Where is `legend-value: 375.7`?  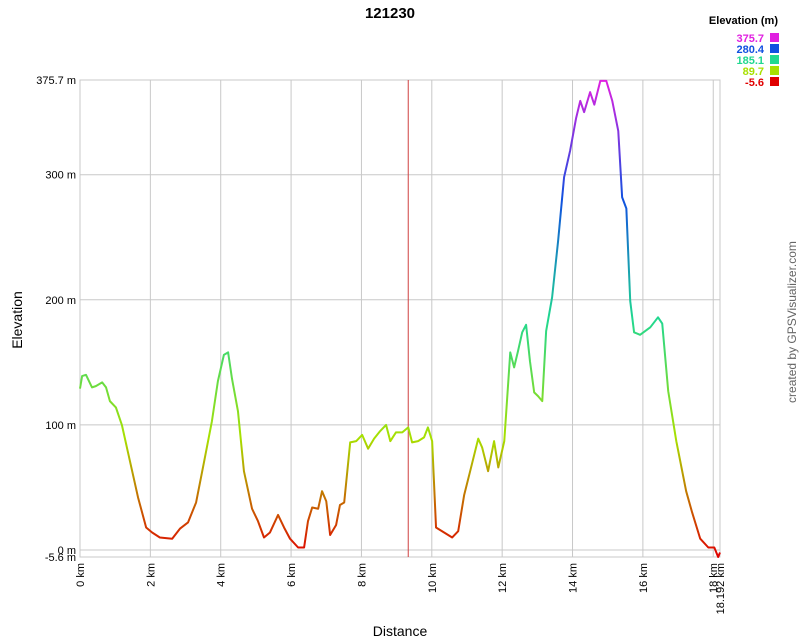 legend-value: 375.7 is located at coordinates (750, 39).